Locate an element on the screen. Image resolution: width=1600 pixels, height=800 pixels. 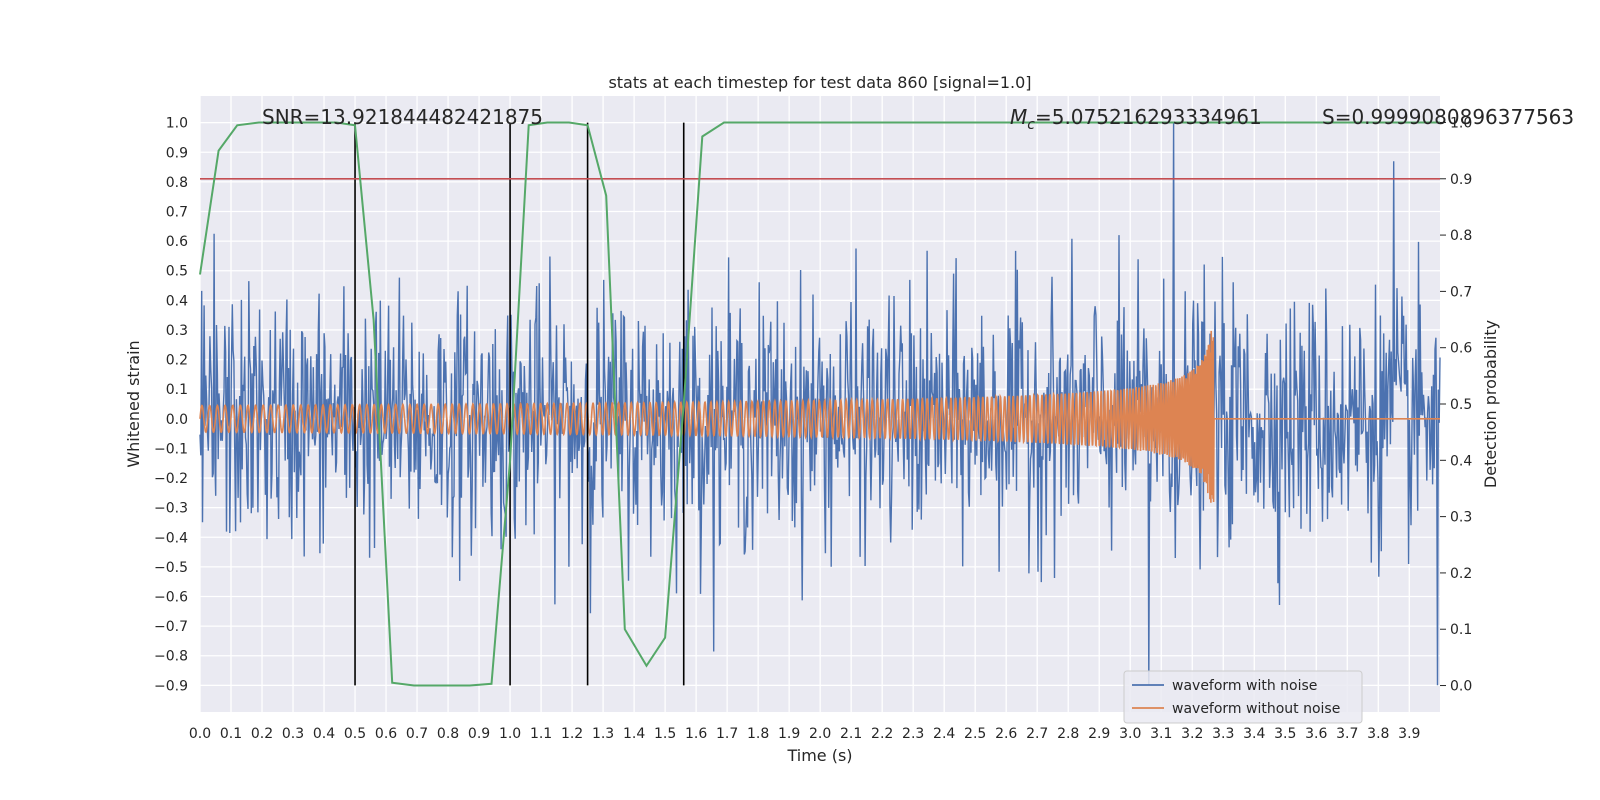
x-tick-label: 0.1 is located at coordinates (231, 734).